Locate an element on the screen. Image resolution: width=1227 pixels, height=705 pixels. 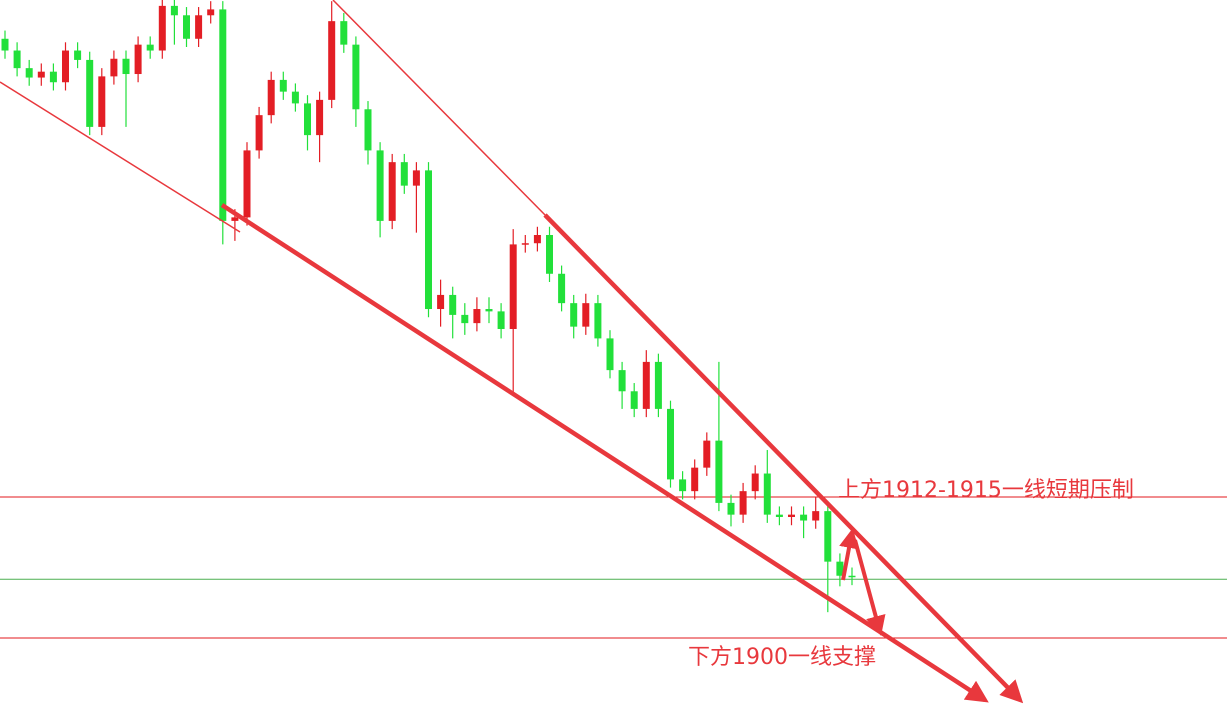
resistance-note: 上方1912-1915一线短期压制 is located at coordinates (986, 490).